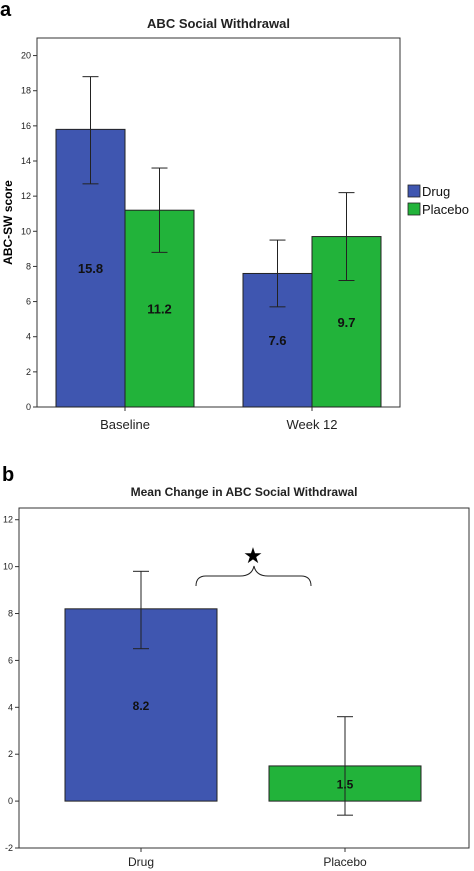 The image size is (474, 871). Describe the element at coordinates (445, 209) in the screenshot. I see `legend-label-placebo: Placebo` at that location.